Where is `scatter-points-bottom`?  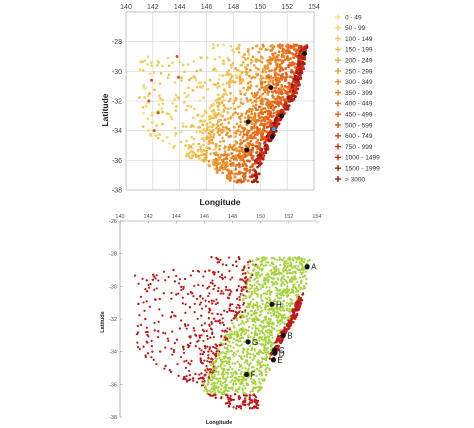 scatter-points-bottom is located at coordinates (222, 333).